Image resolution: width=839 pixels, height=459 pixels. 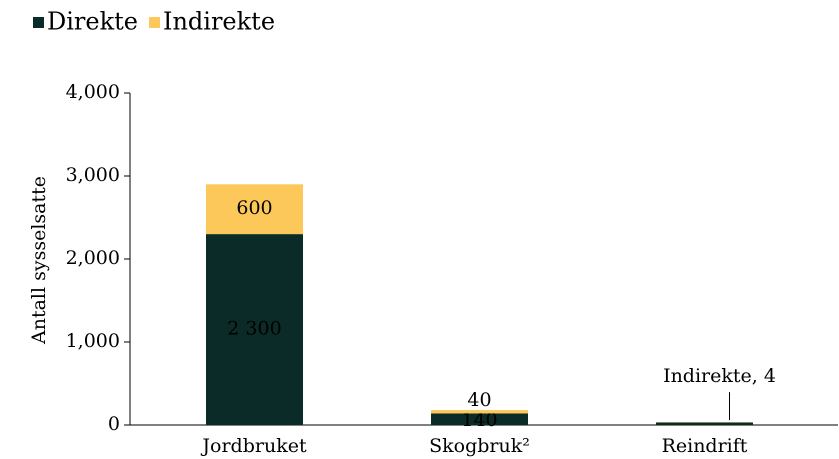 What do you see at coordinates (705, 446) in the screenshot?
I see `x-tick-label: Reindrift` at bounding box center [705, 446].